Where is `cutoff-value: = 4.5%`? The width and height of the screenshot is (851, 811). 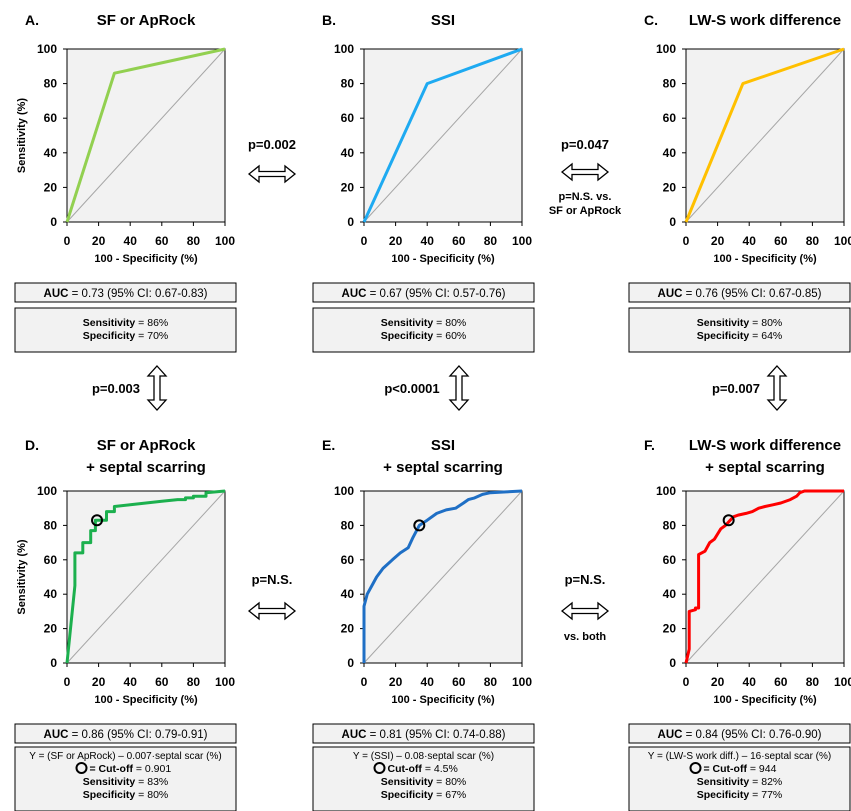 cutoff-value: = 4.5% is located at coordinates (440, 769).